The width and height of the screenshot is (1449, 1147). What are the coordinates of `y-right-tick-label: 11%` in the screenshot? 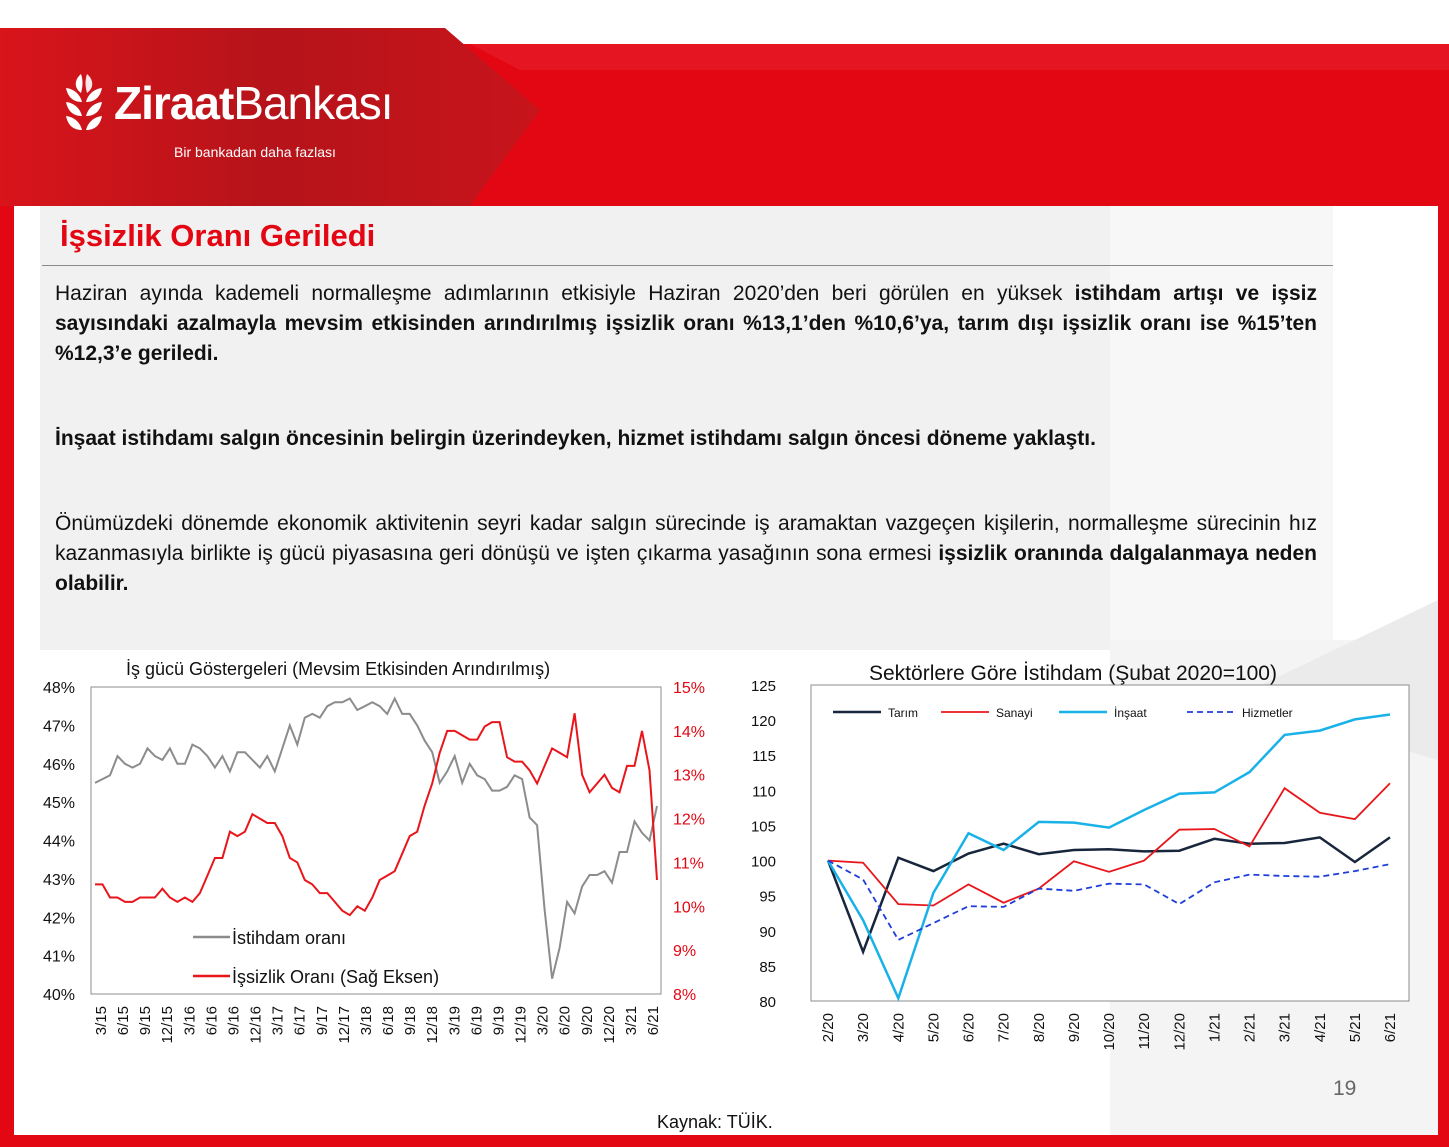 It's located at (688, 863).